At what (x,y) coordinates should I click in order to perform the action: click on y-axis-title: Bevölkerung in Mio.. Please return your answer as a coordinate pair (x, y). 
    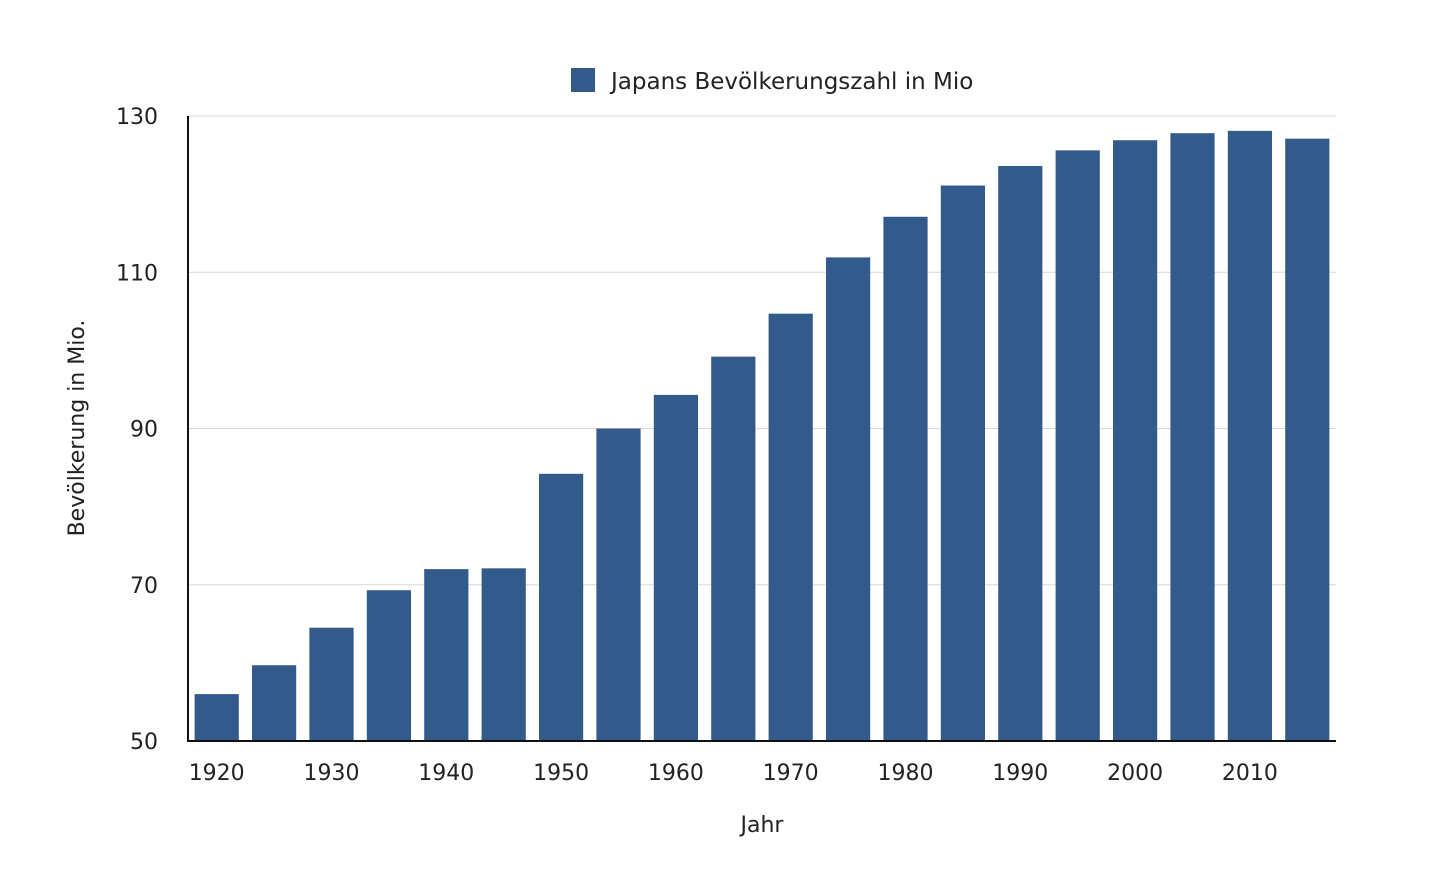
    Looking at the image, I should click on (77, 428).